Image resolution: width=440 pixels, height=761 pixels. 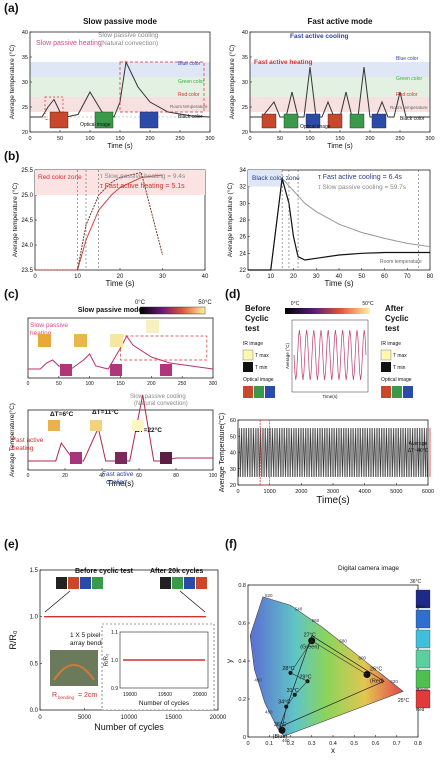 What do you see at coordinates (27, 271) in the screenshot?
I see `b_left-ytick-label: 23.5` at bounding box center [27, 271].